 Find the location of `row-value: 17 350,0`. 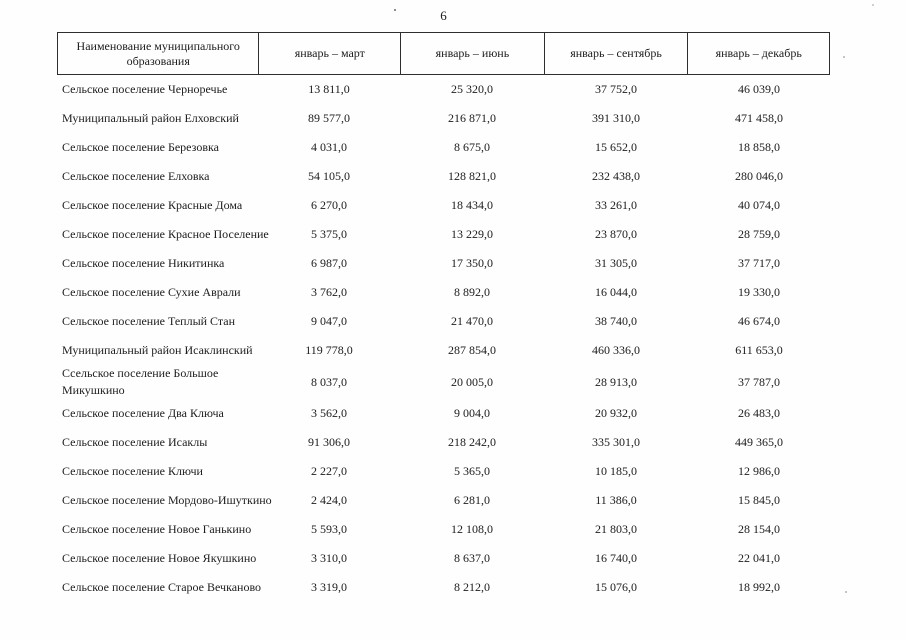

row-value: 17 350,0 is located at coordinates (472, 263).